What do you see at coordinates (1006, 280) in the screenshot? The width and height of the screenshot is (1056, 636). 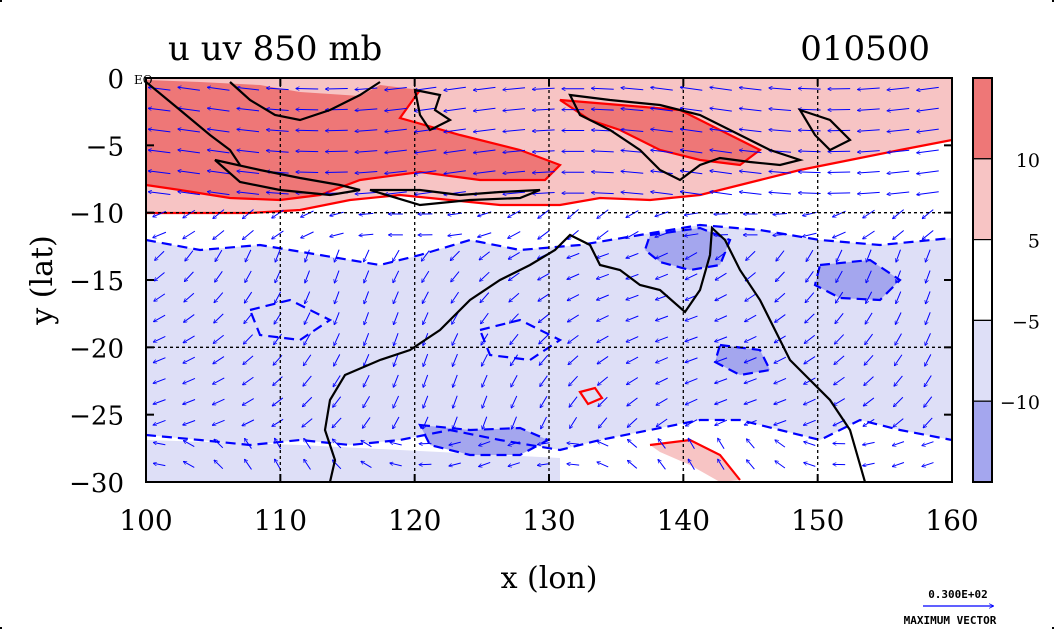 I see `colorbar: 10 5 −5 −10` at bounding box center [1006, 280].